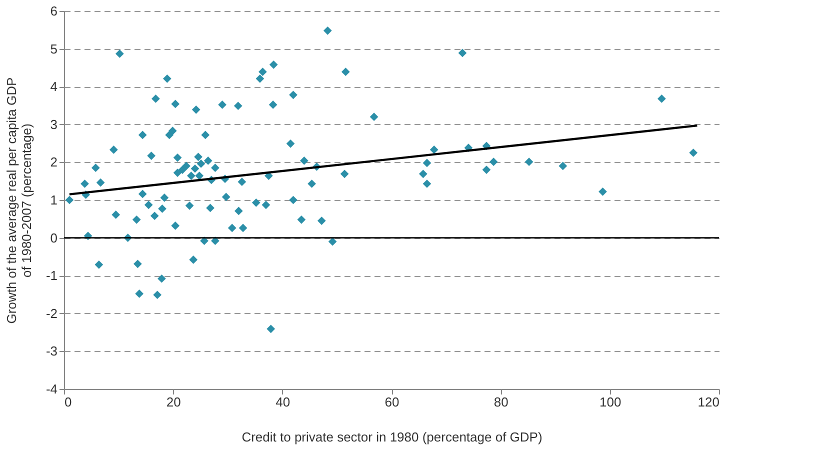 Image resolution: width=814 pixels, height=474 pixels. I want to click on y-tick-label: -1, so click(52, 276).